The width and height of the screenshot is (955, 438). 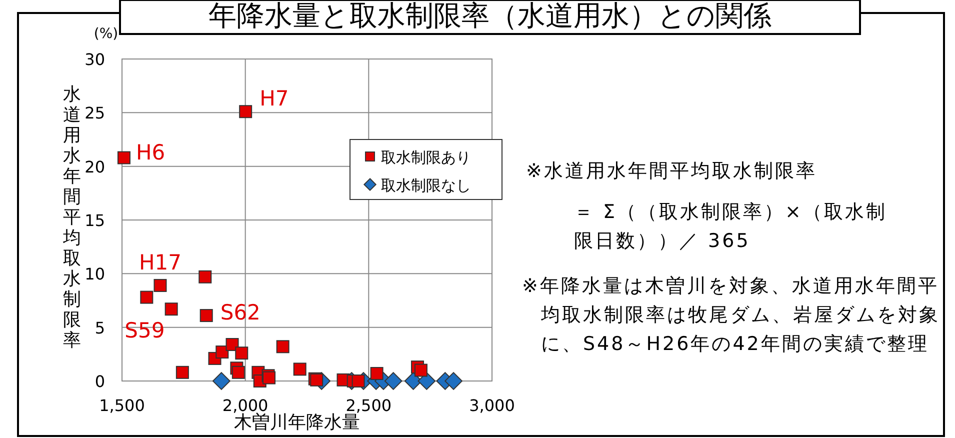 What do you see at coordinates (274, 98) in the screenshot?
I see `annotation: H7` at bounding box center [274, 98].